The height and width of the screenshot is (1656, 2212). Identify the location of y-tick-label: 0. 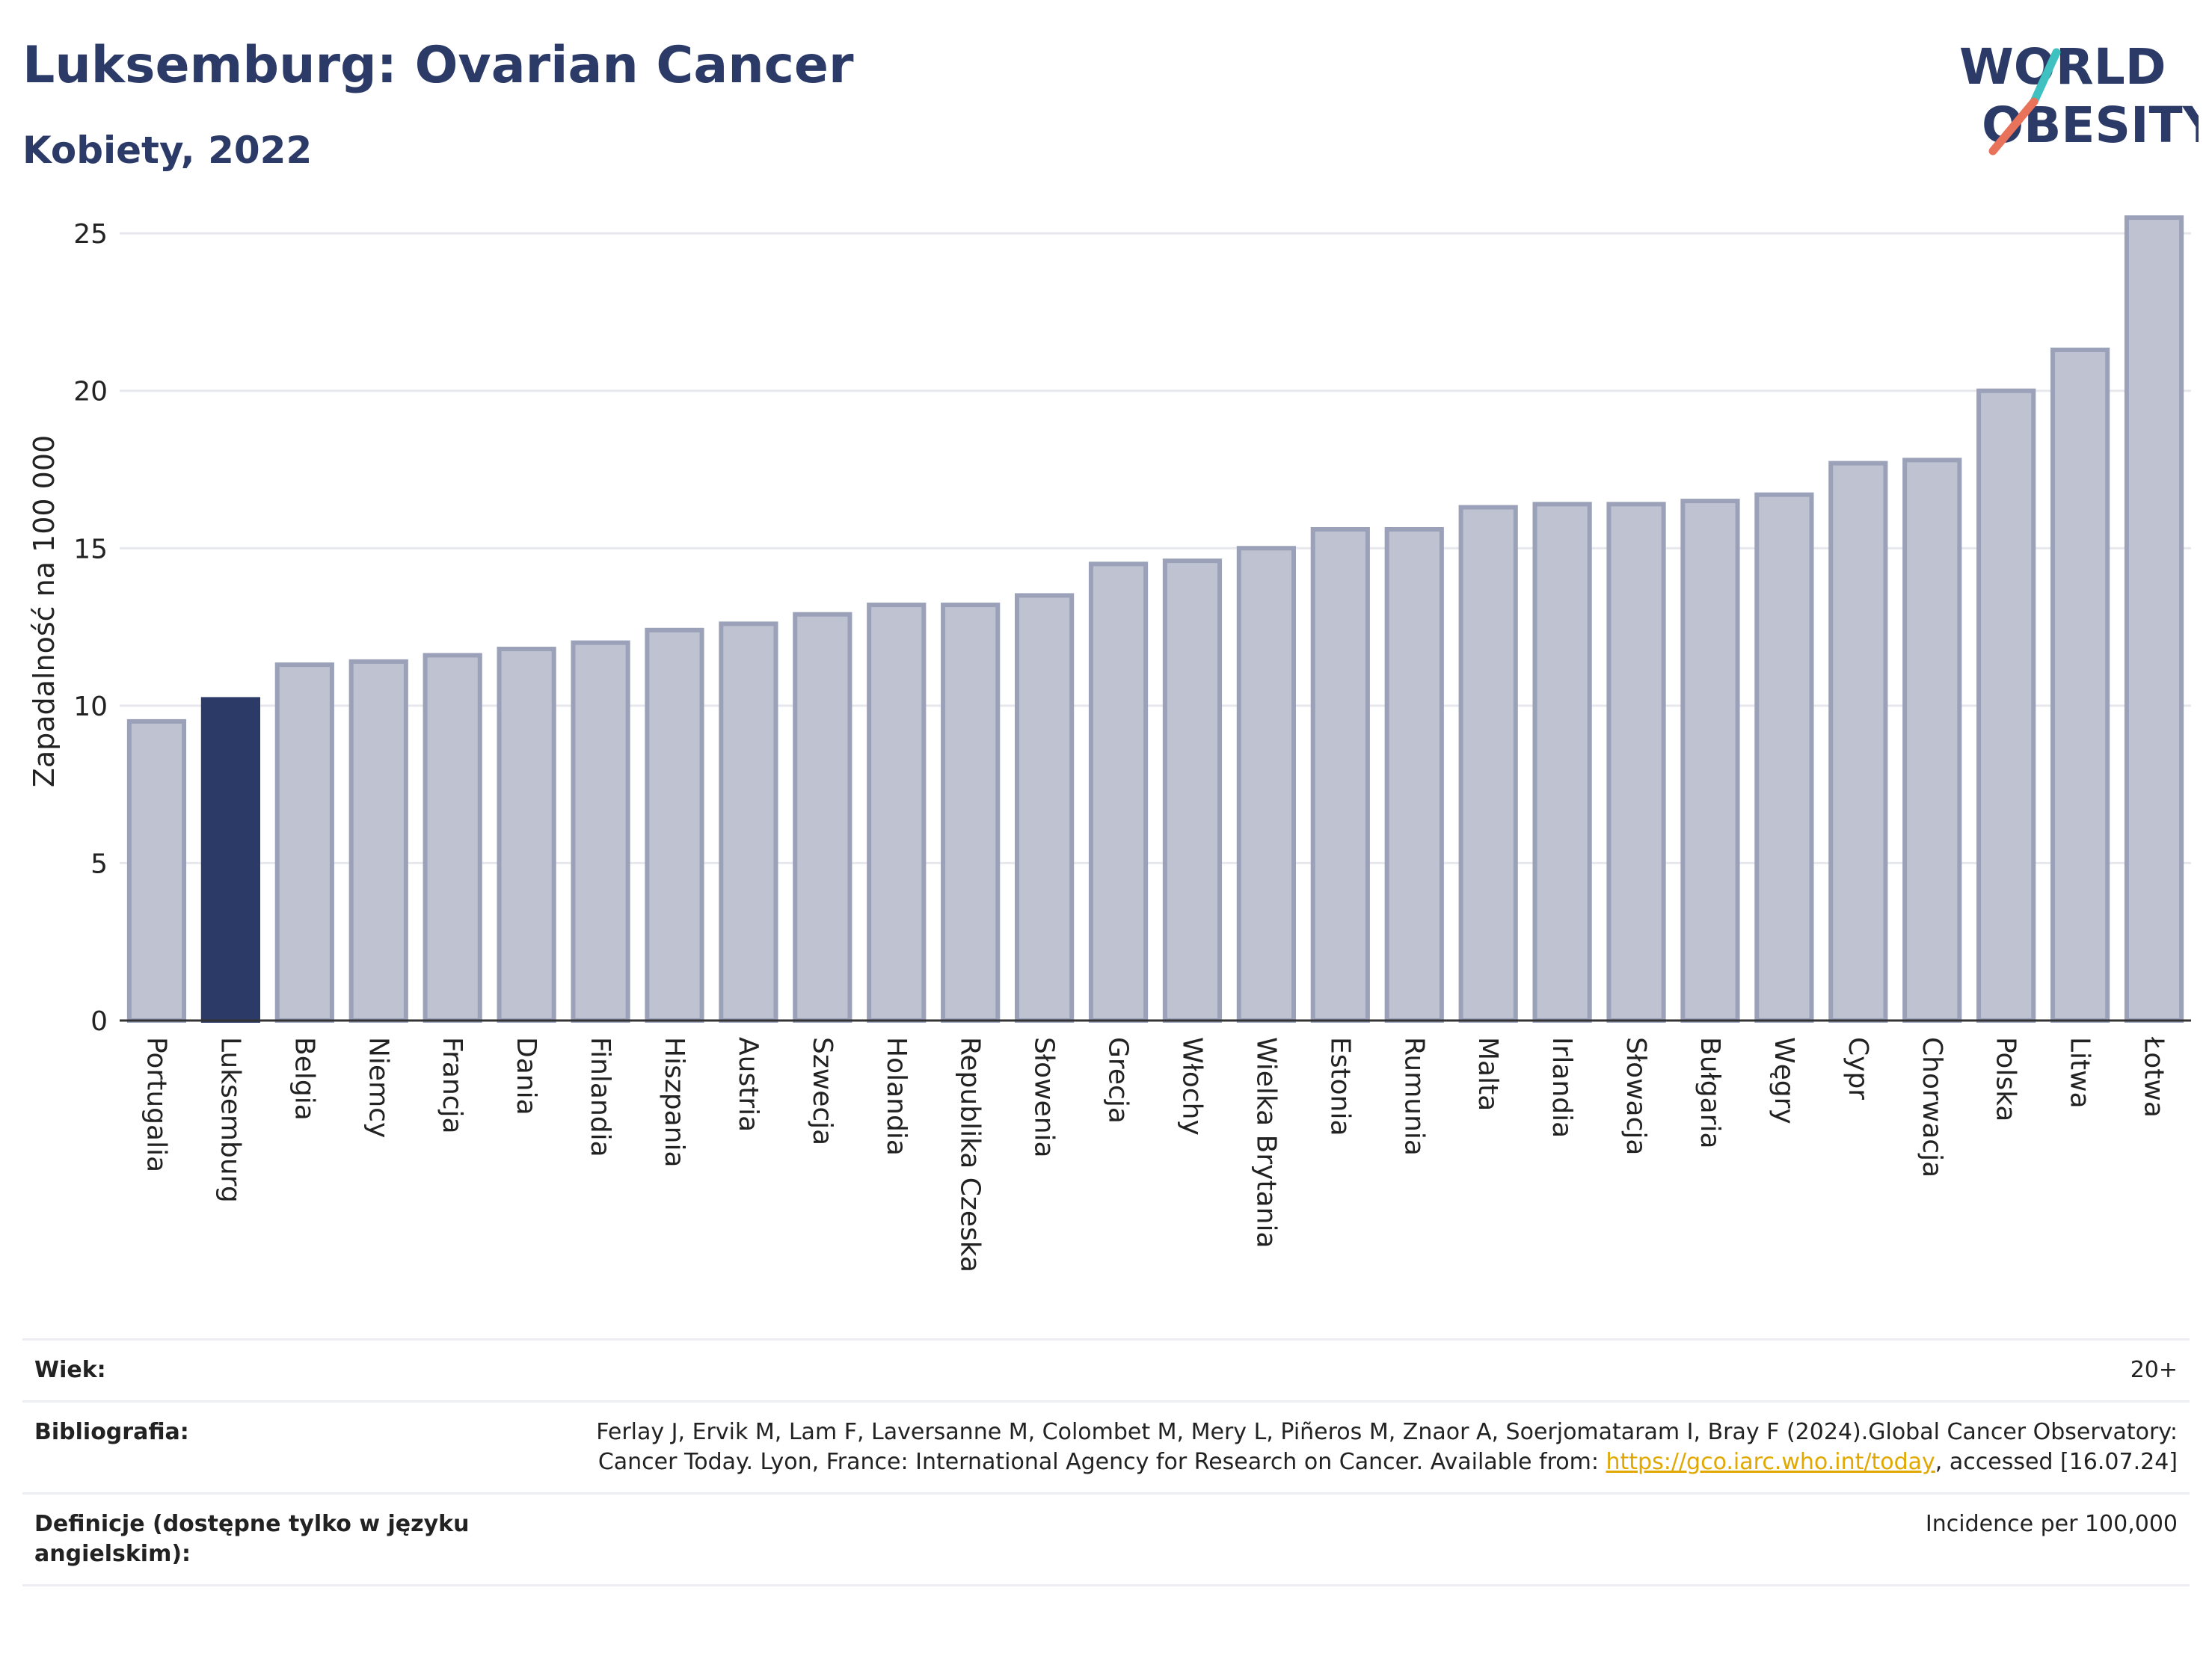
(99, 1021).